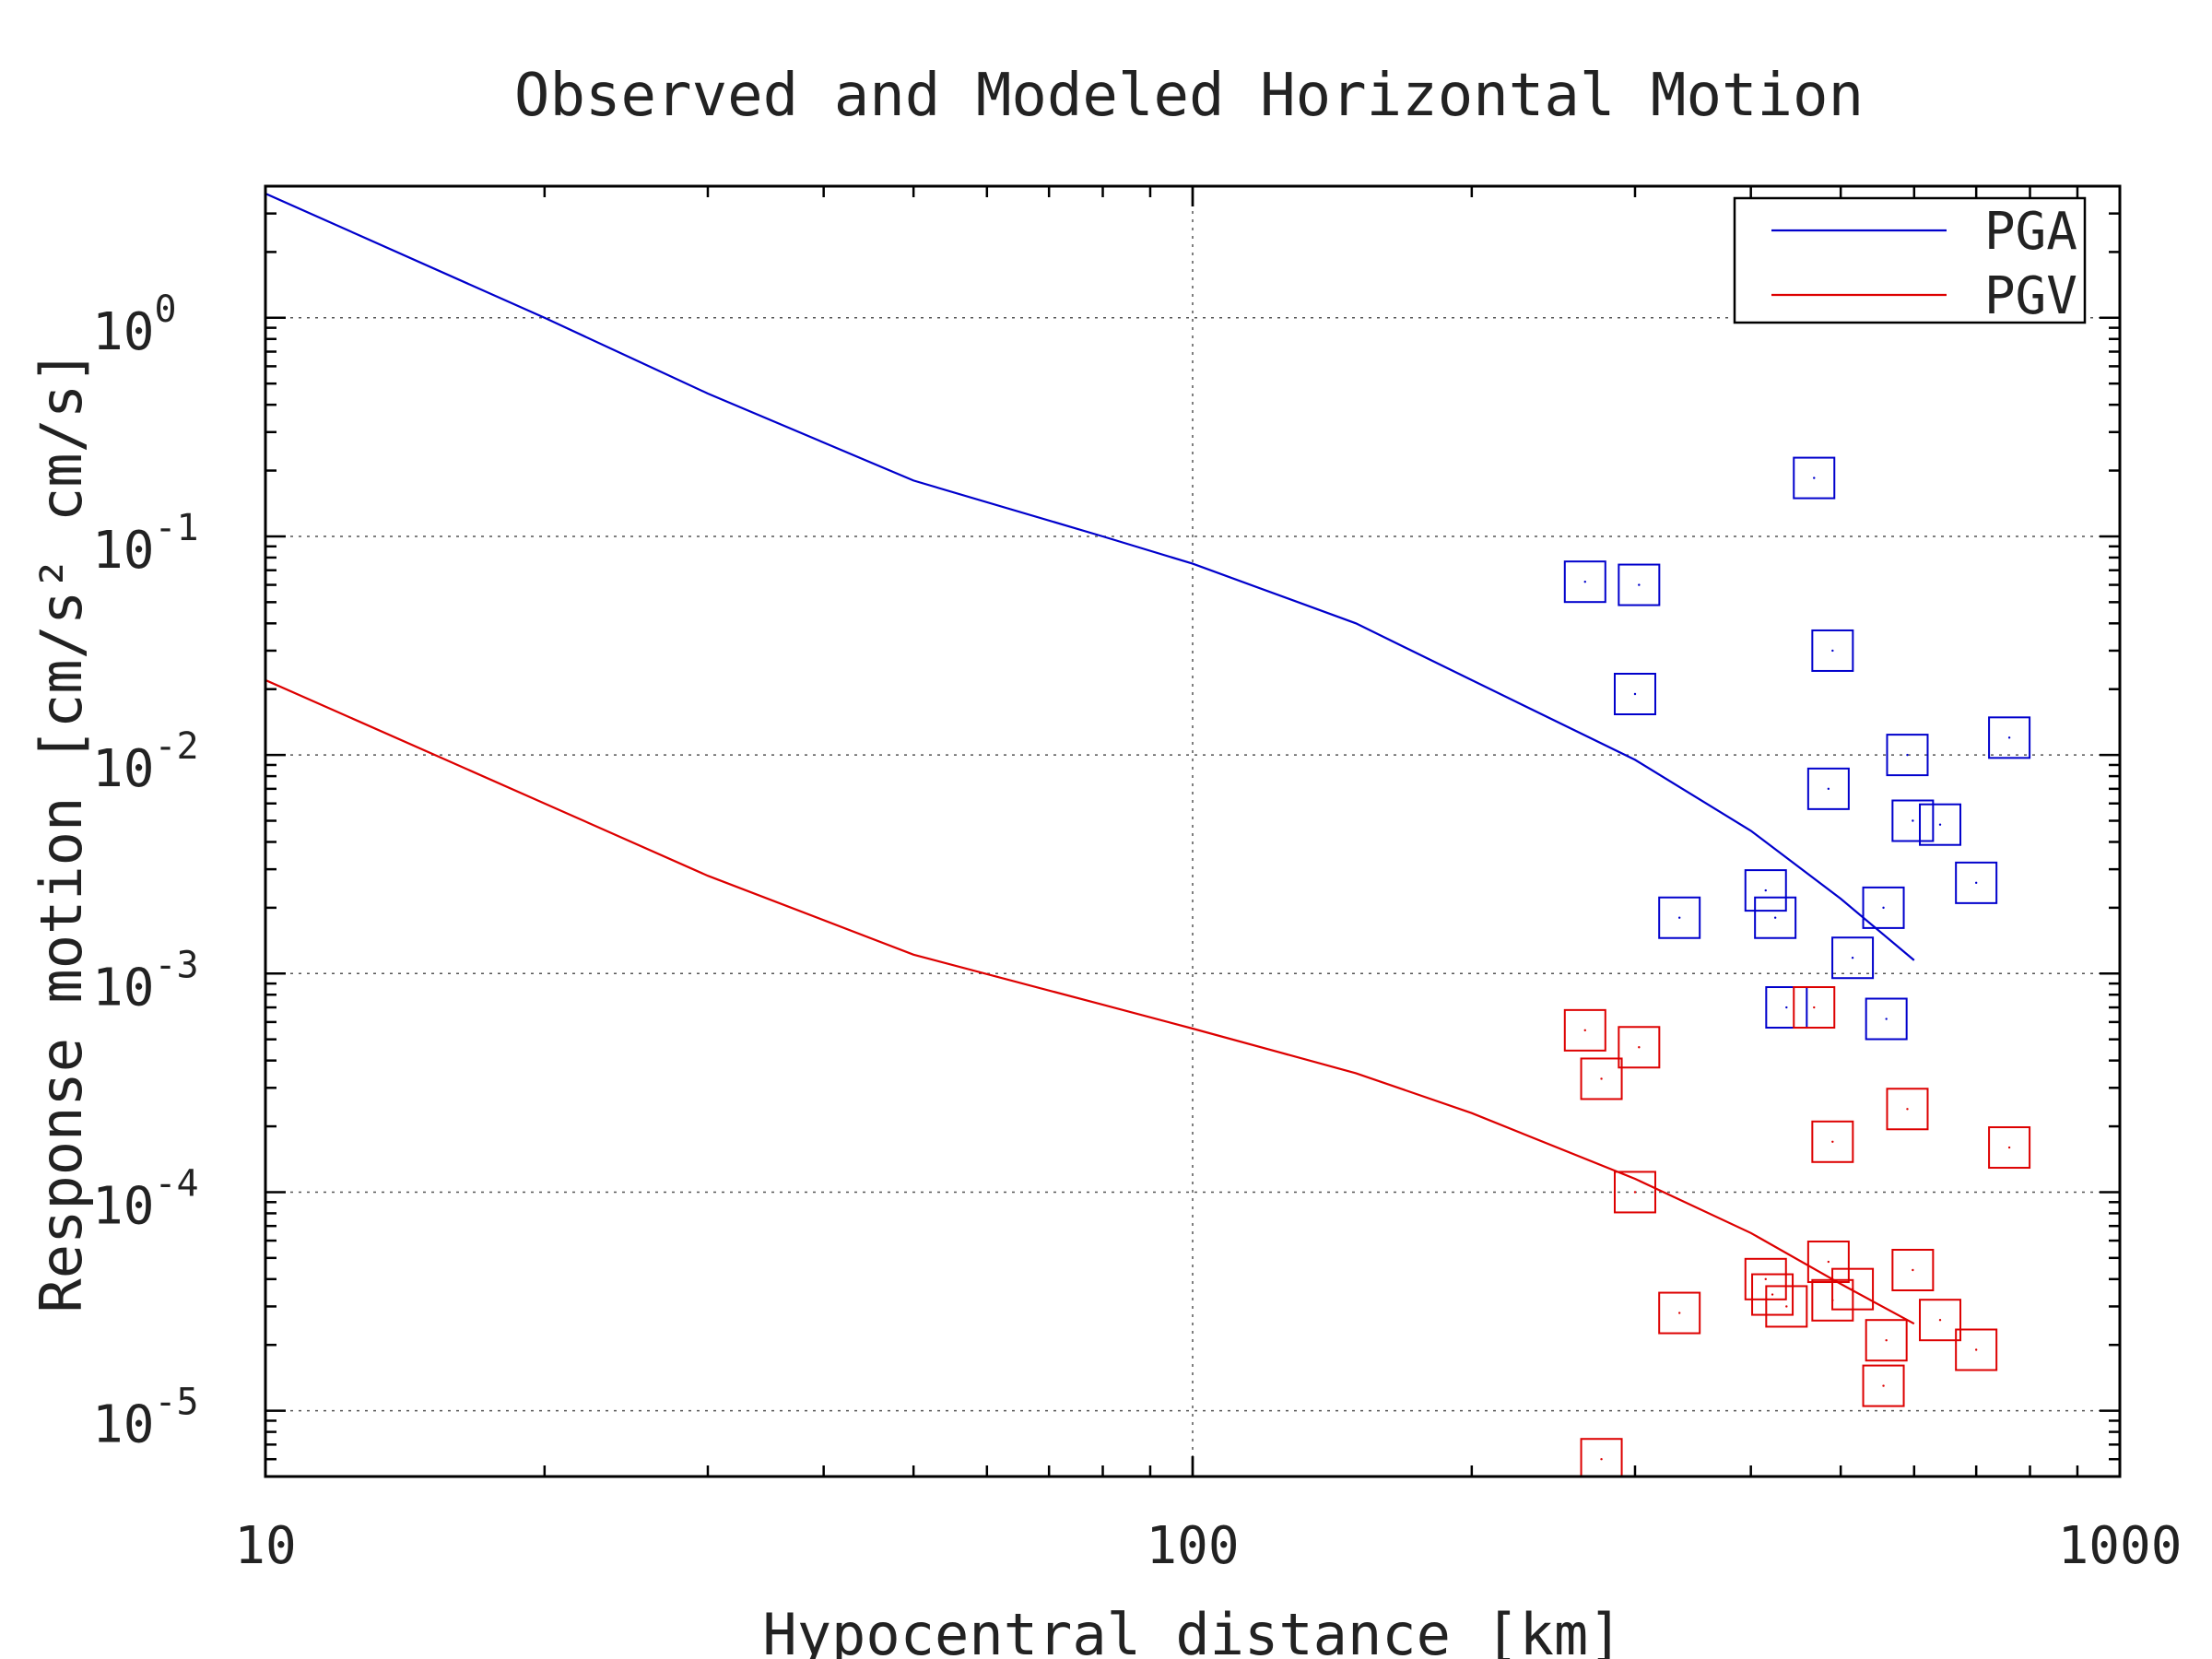 The width and height of the screenshot is (2212, 1659). I want to click on chart-title: Observed and Modeled Horizontal Motion, so click(1189, 96).